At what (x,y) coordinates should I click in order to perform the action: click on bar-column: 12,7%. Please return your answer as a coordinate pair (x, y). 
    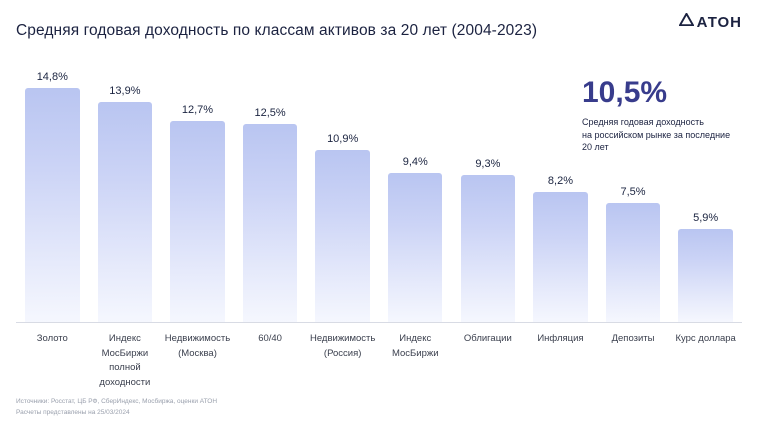
    Looking at the image, I should click on (197, 213).